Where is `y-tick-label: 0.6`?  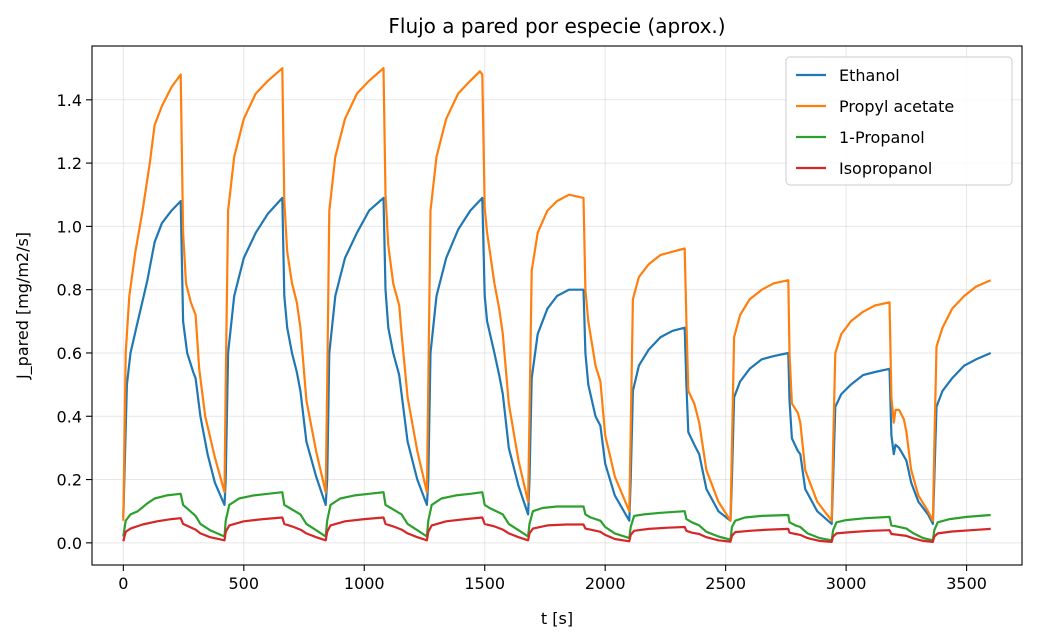
y-tick-label: 0.6 is located at coordinates (69, 353).